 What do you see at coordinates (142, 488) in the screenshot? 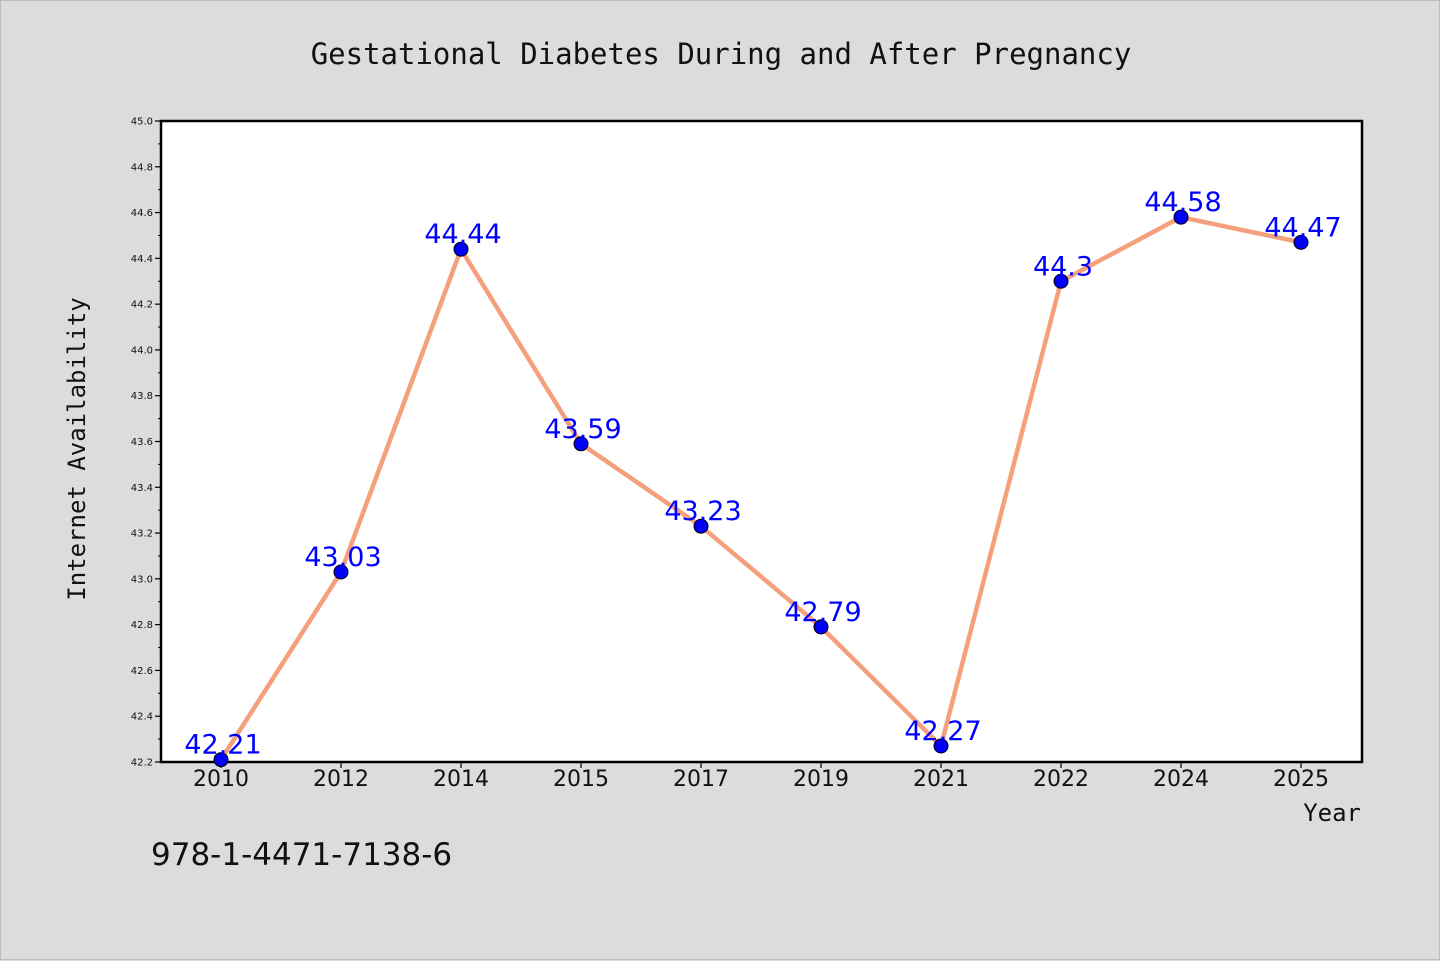
I see `y-tick-label: 43.4` at bounding box center [142, 488].